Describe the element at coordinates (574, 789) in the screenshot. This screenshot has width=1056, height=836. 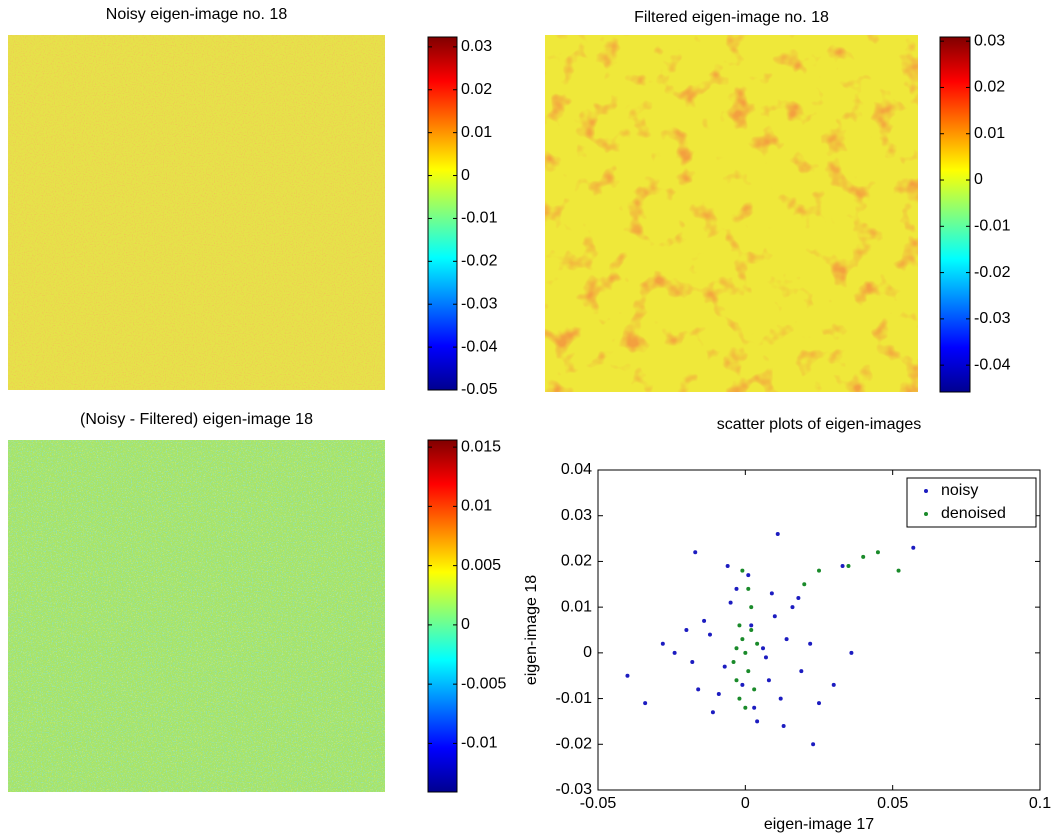
I see `y-tick-label: -0.03` at that location.